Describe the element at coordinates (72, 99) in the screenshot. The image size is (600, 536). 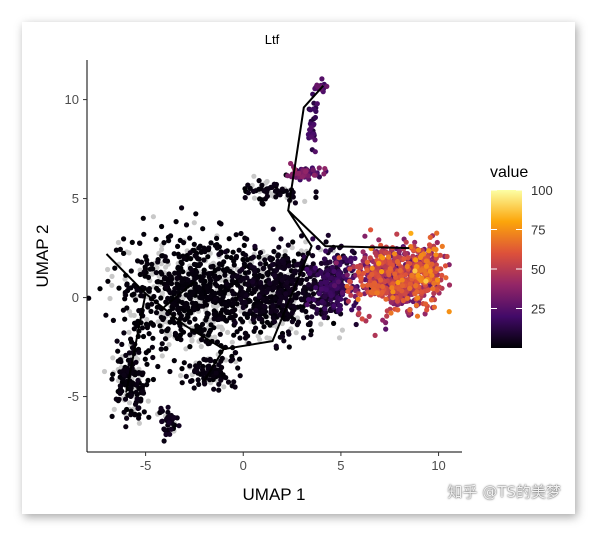
I see `y-tick-label: 10` at that location.